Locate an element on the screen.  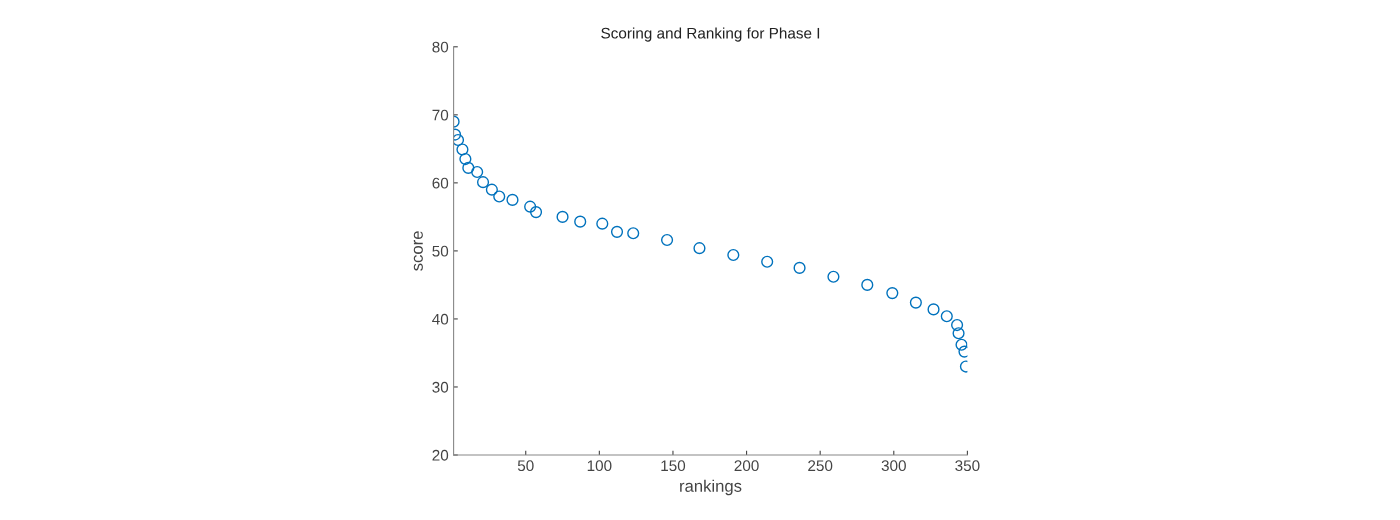
y-tick-label: 40 is located at coordinates (440, 319).